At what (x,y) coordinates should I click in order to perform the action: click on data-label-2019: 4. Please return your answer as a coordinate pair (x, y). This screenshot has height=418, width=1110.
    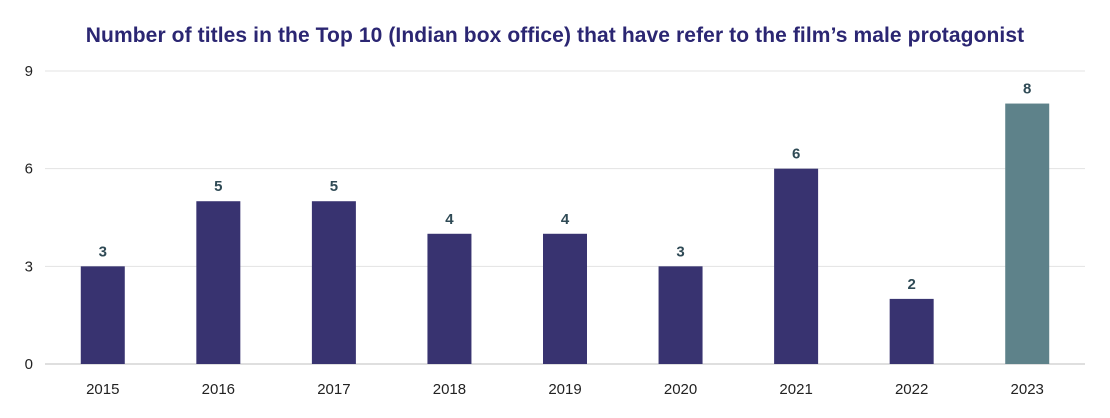
    Looking at the image, I should click on (565, 219).